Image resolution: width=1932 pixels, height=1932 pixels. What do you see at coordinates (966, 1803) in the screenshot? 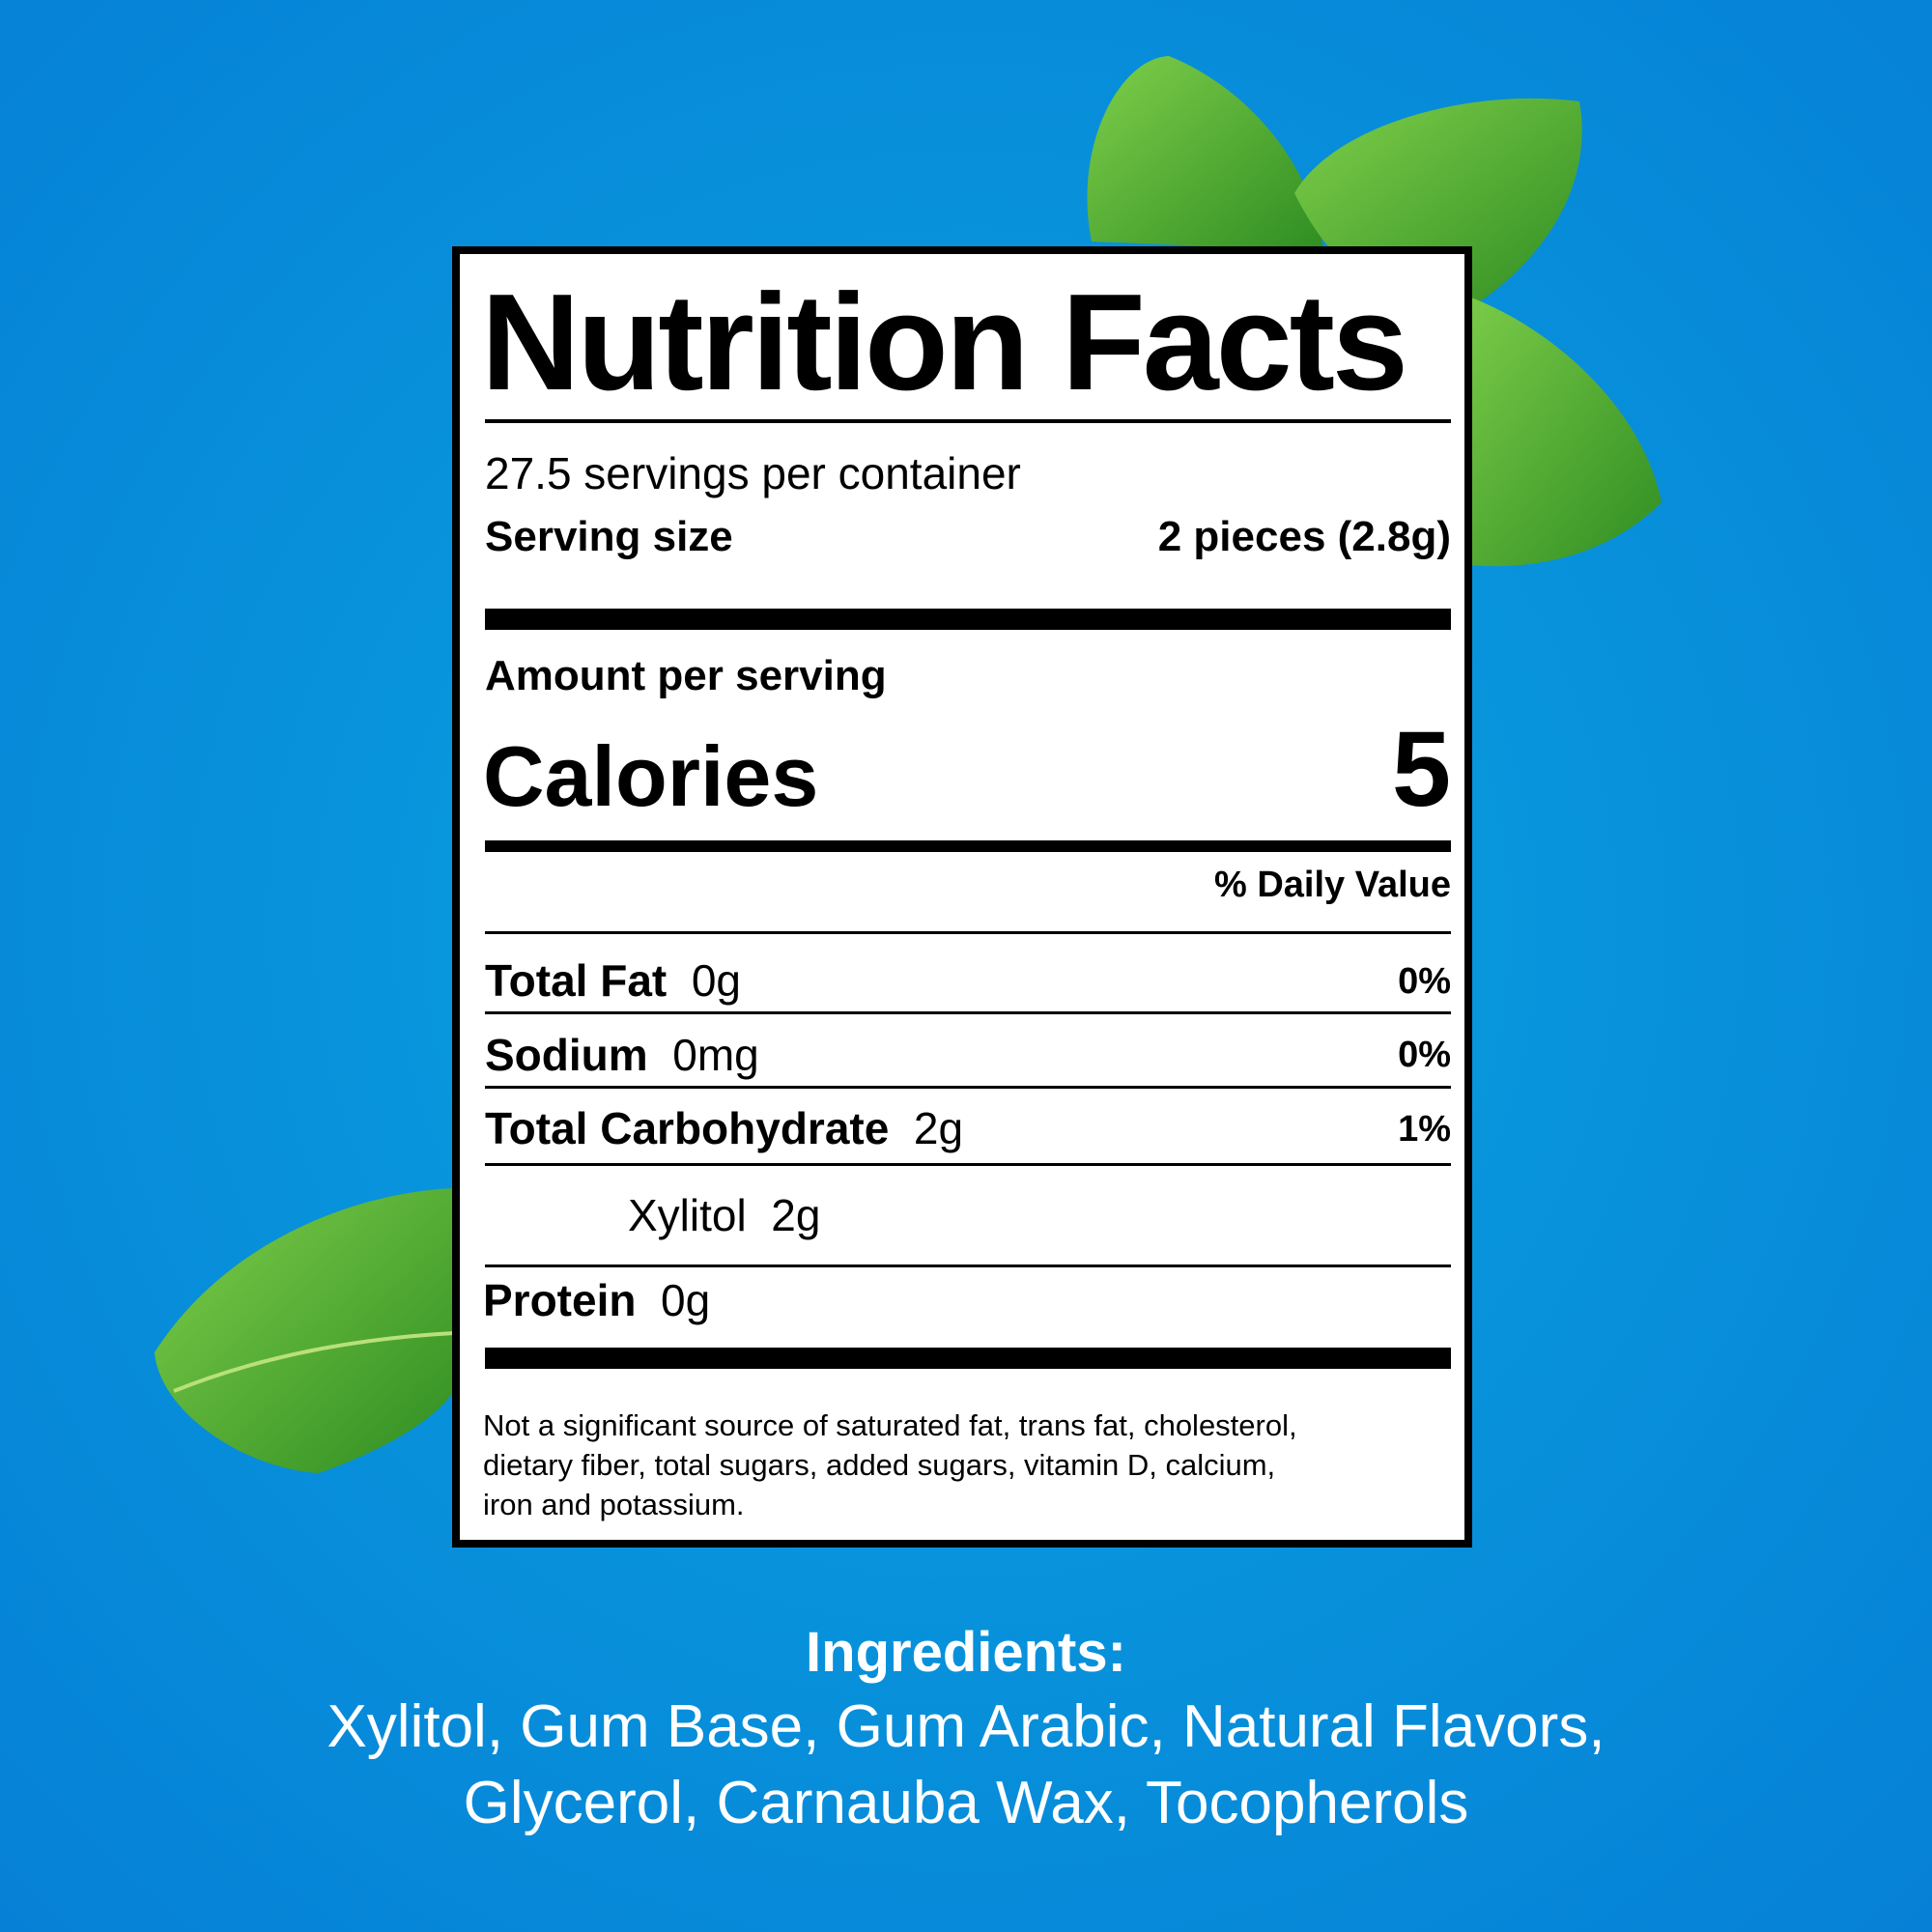
I see `ingredients-line: Glycerol, Carnauba Wax, Tocopherols` at bounding box center [966, 1803].